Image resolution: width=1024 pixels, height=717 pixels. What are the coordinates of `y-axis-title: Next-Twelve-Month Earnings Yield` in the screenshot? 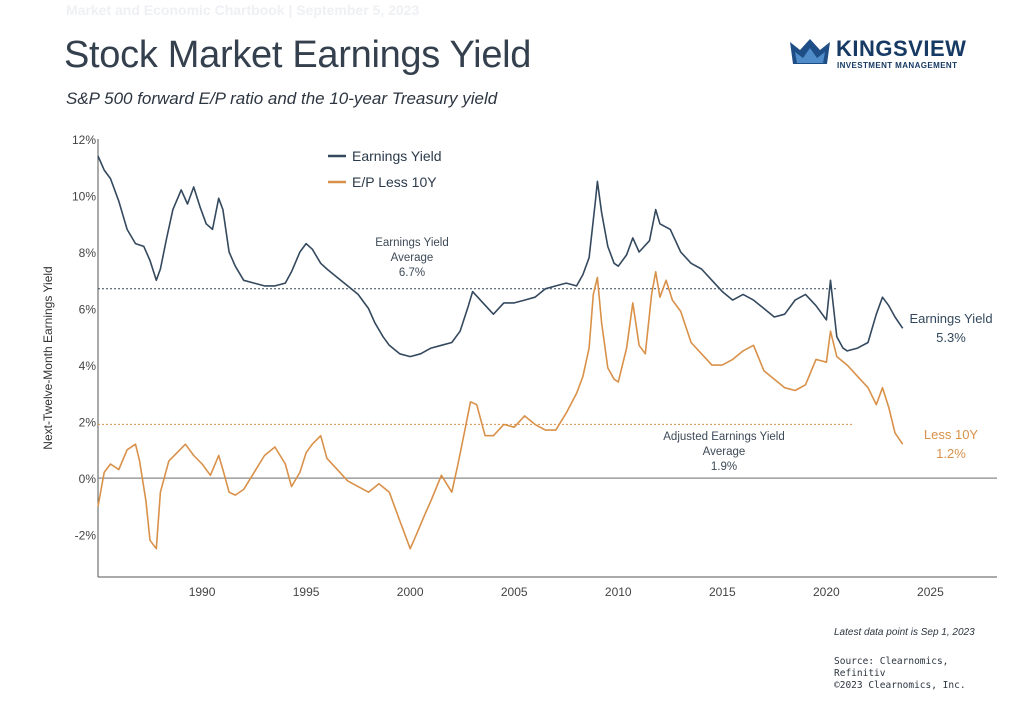 It's located at (48, 357).